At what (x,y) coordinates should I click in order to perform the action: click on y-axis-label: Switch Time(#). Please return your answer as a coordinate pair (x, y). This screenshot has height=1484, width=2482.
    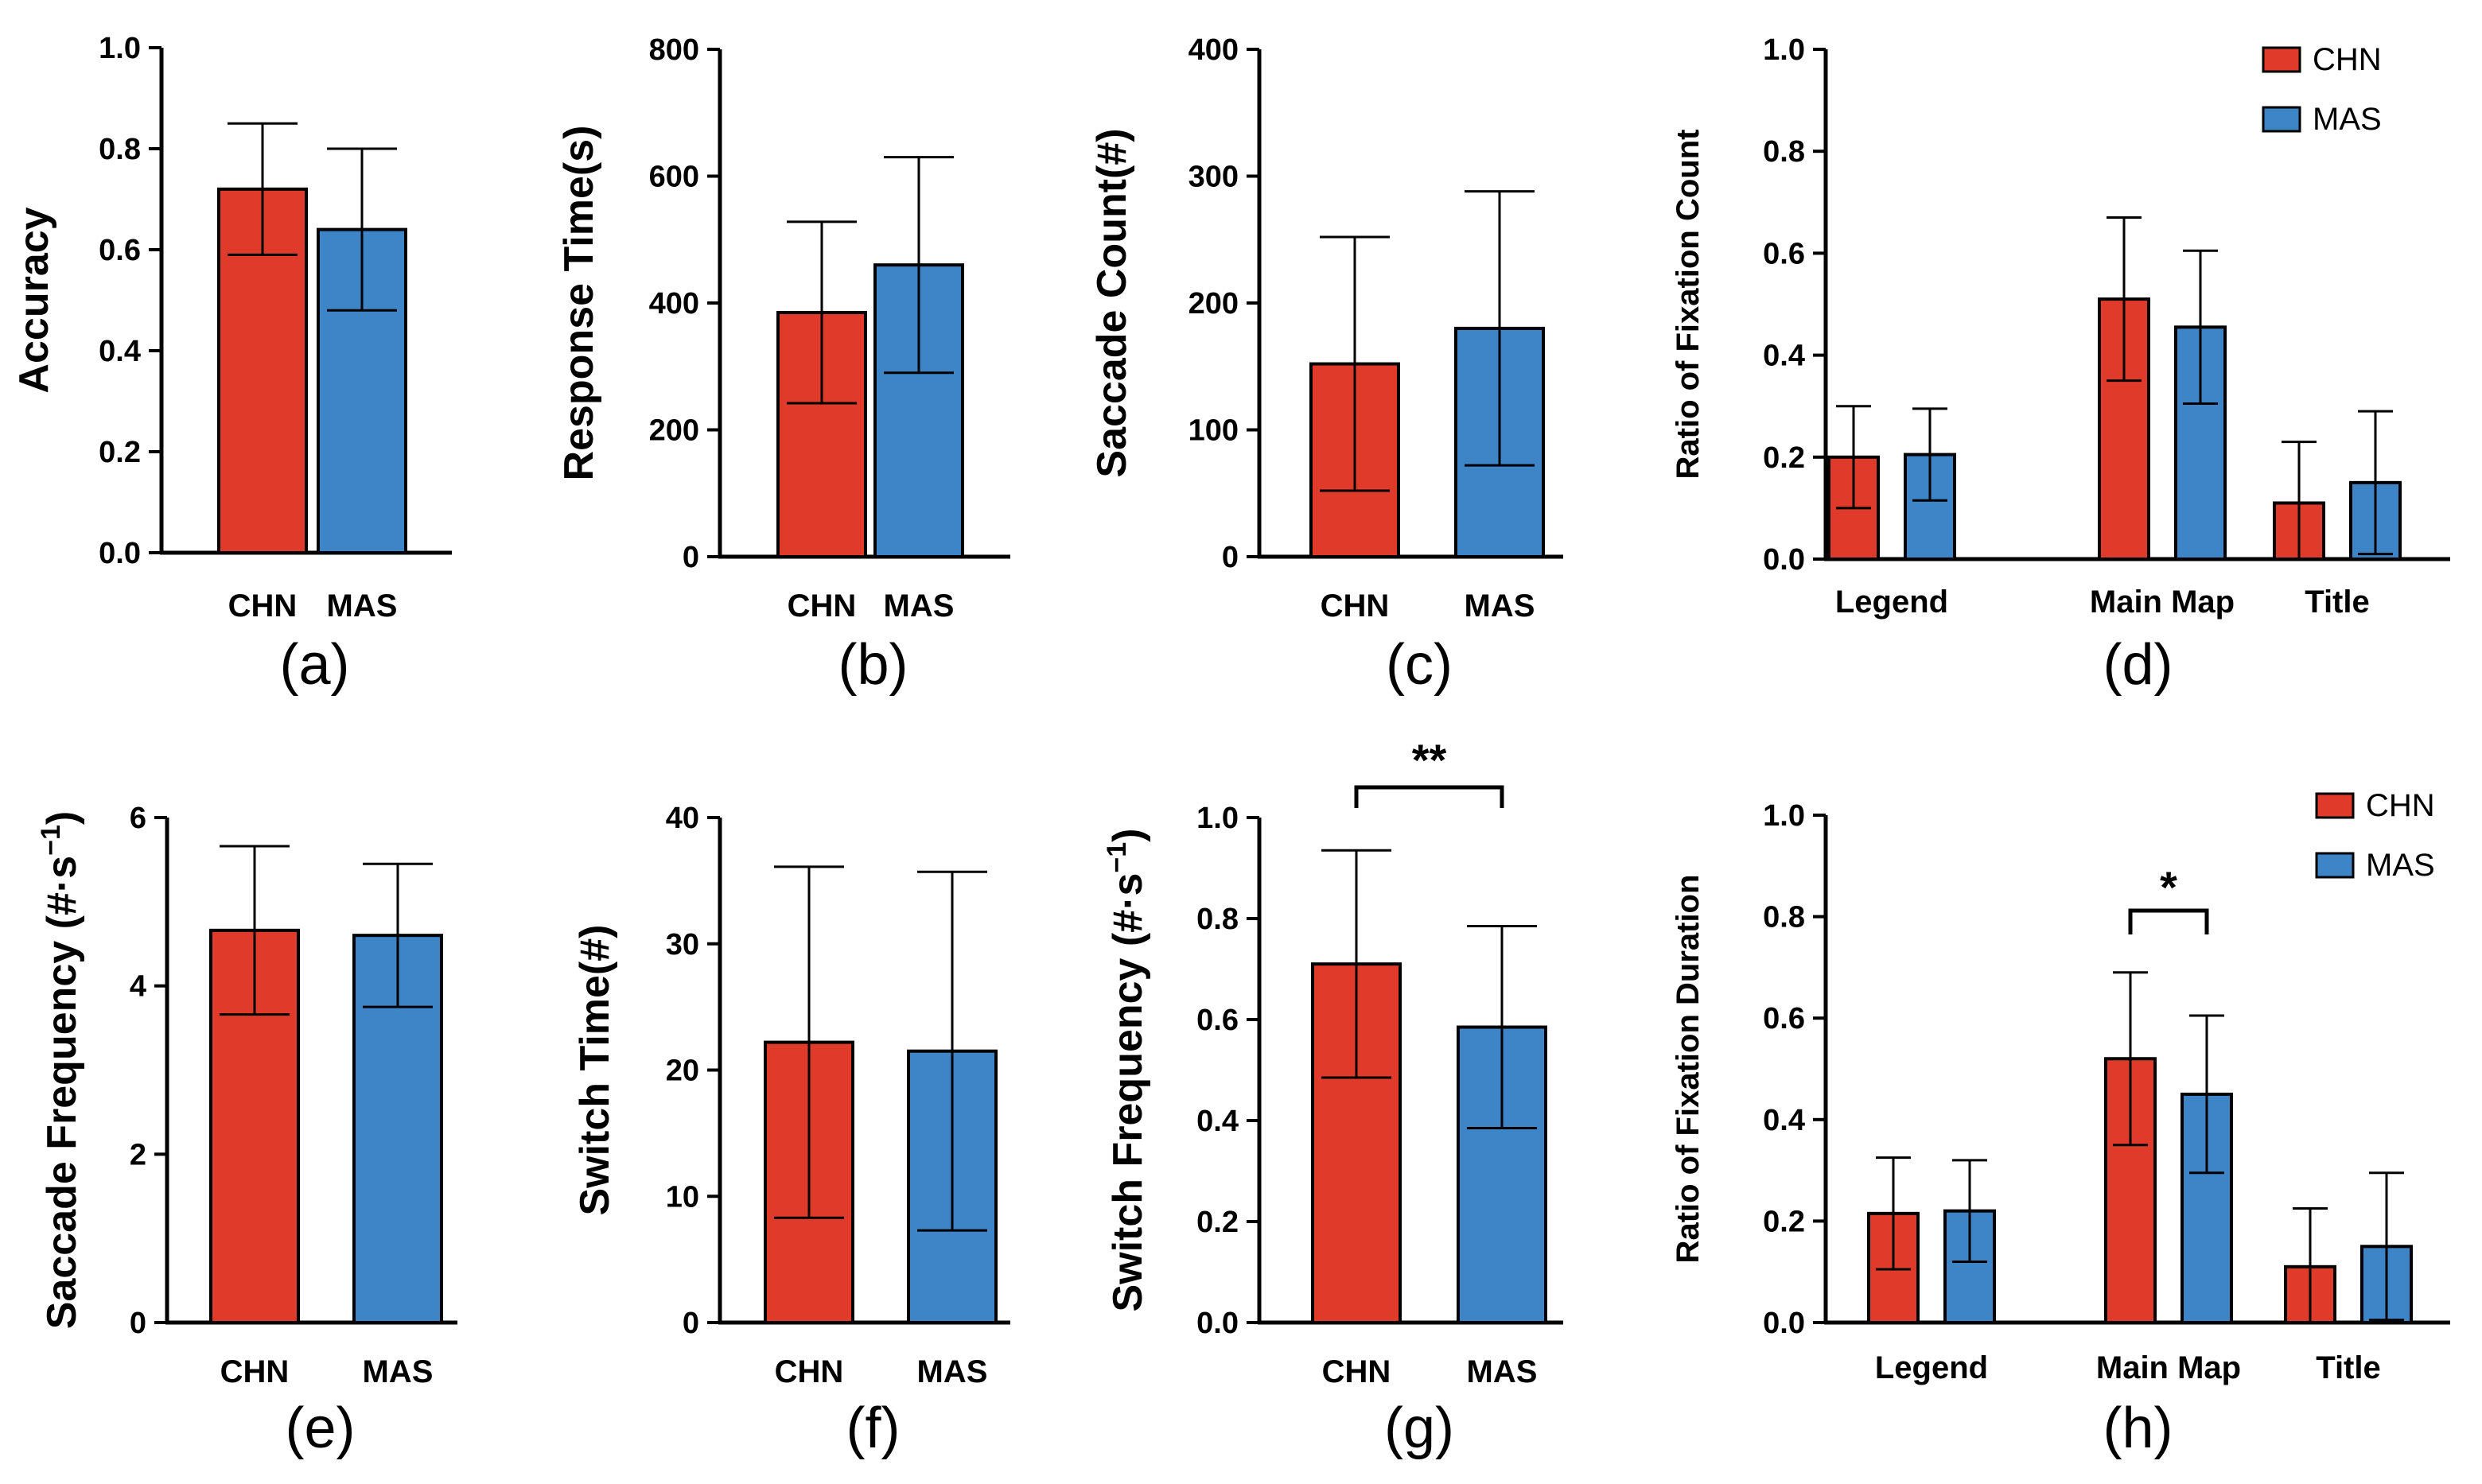
    Looking at the image, I should click on (595, 1069).